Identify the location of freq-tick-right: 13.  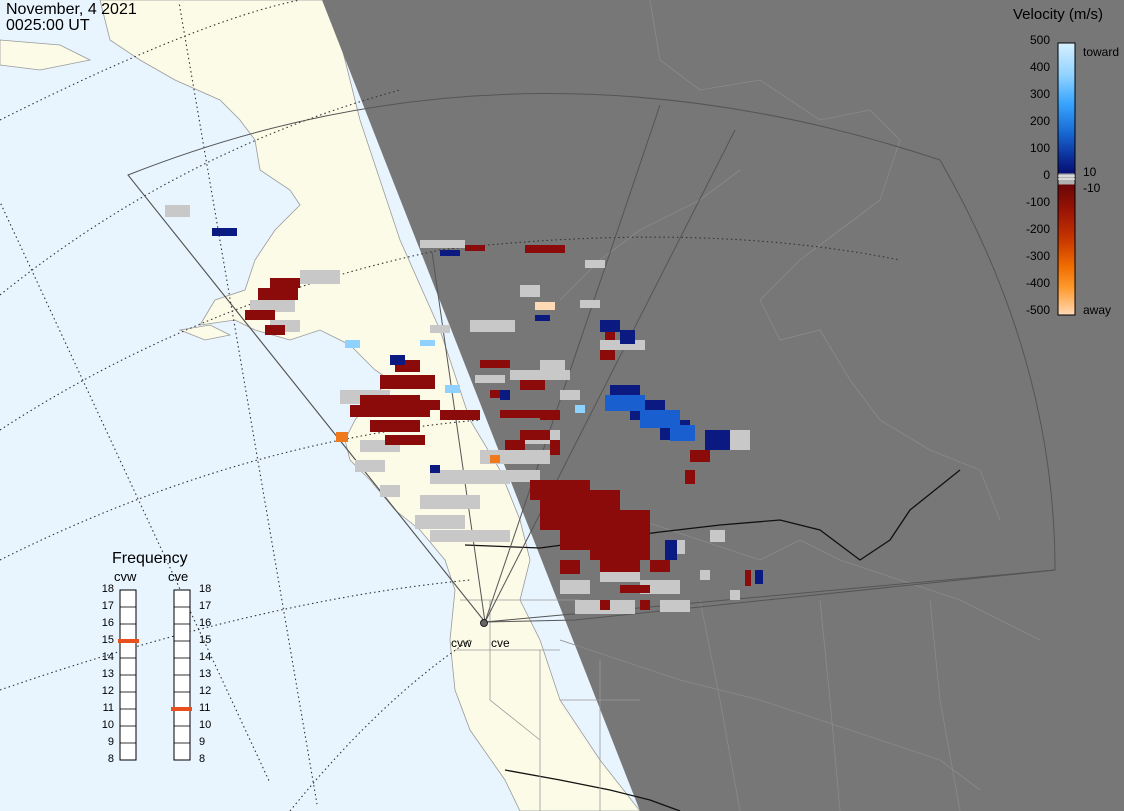
(205, 674).